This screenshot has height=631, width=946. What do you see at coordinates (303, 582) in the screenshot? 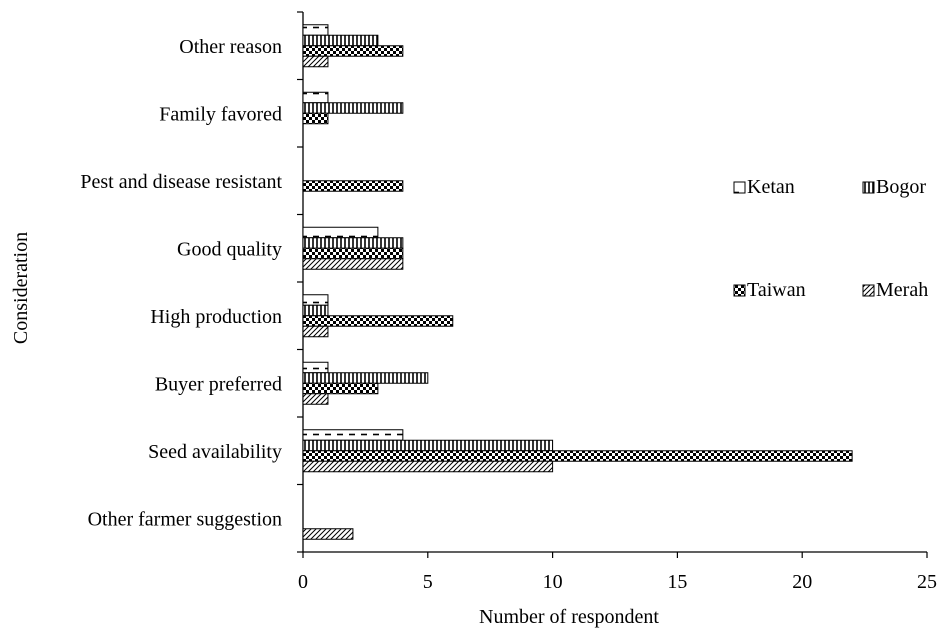
I see `x-tick-label: 0` at bounding box center [303, 582].